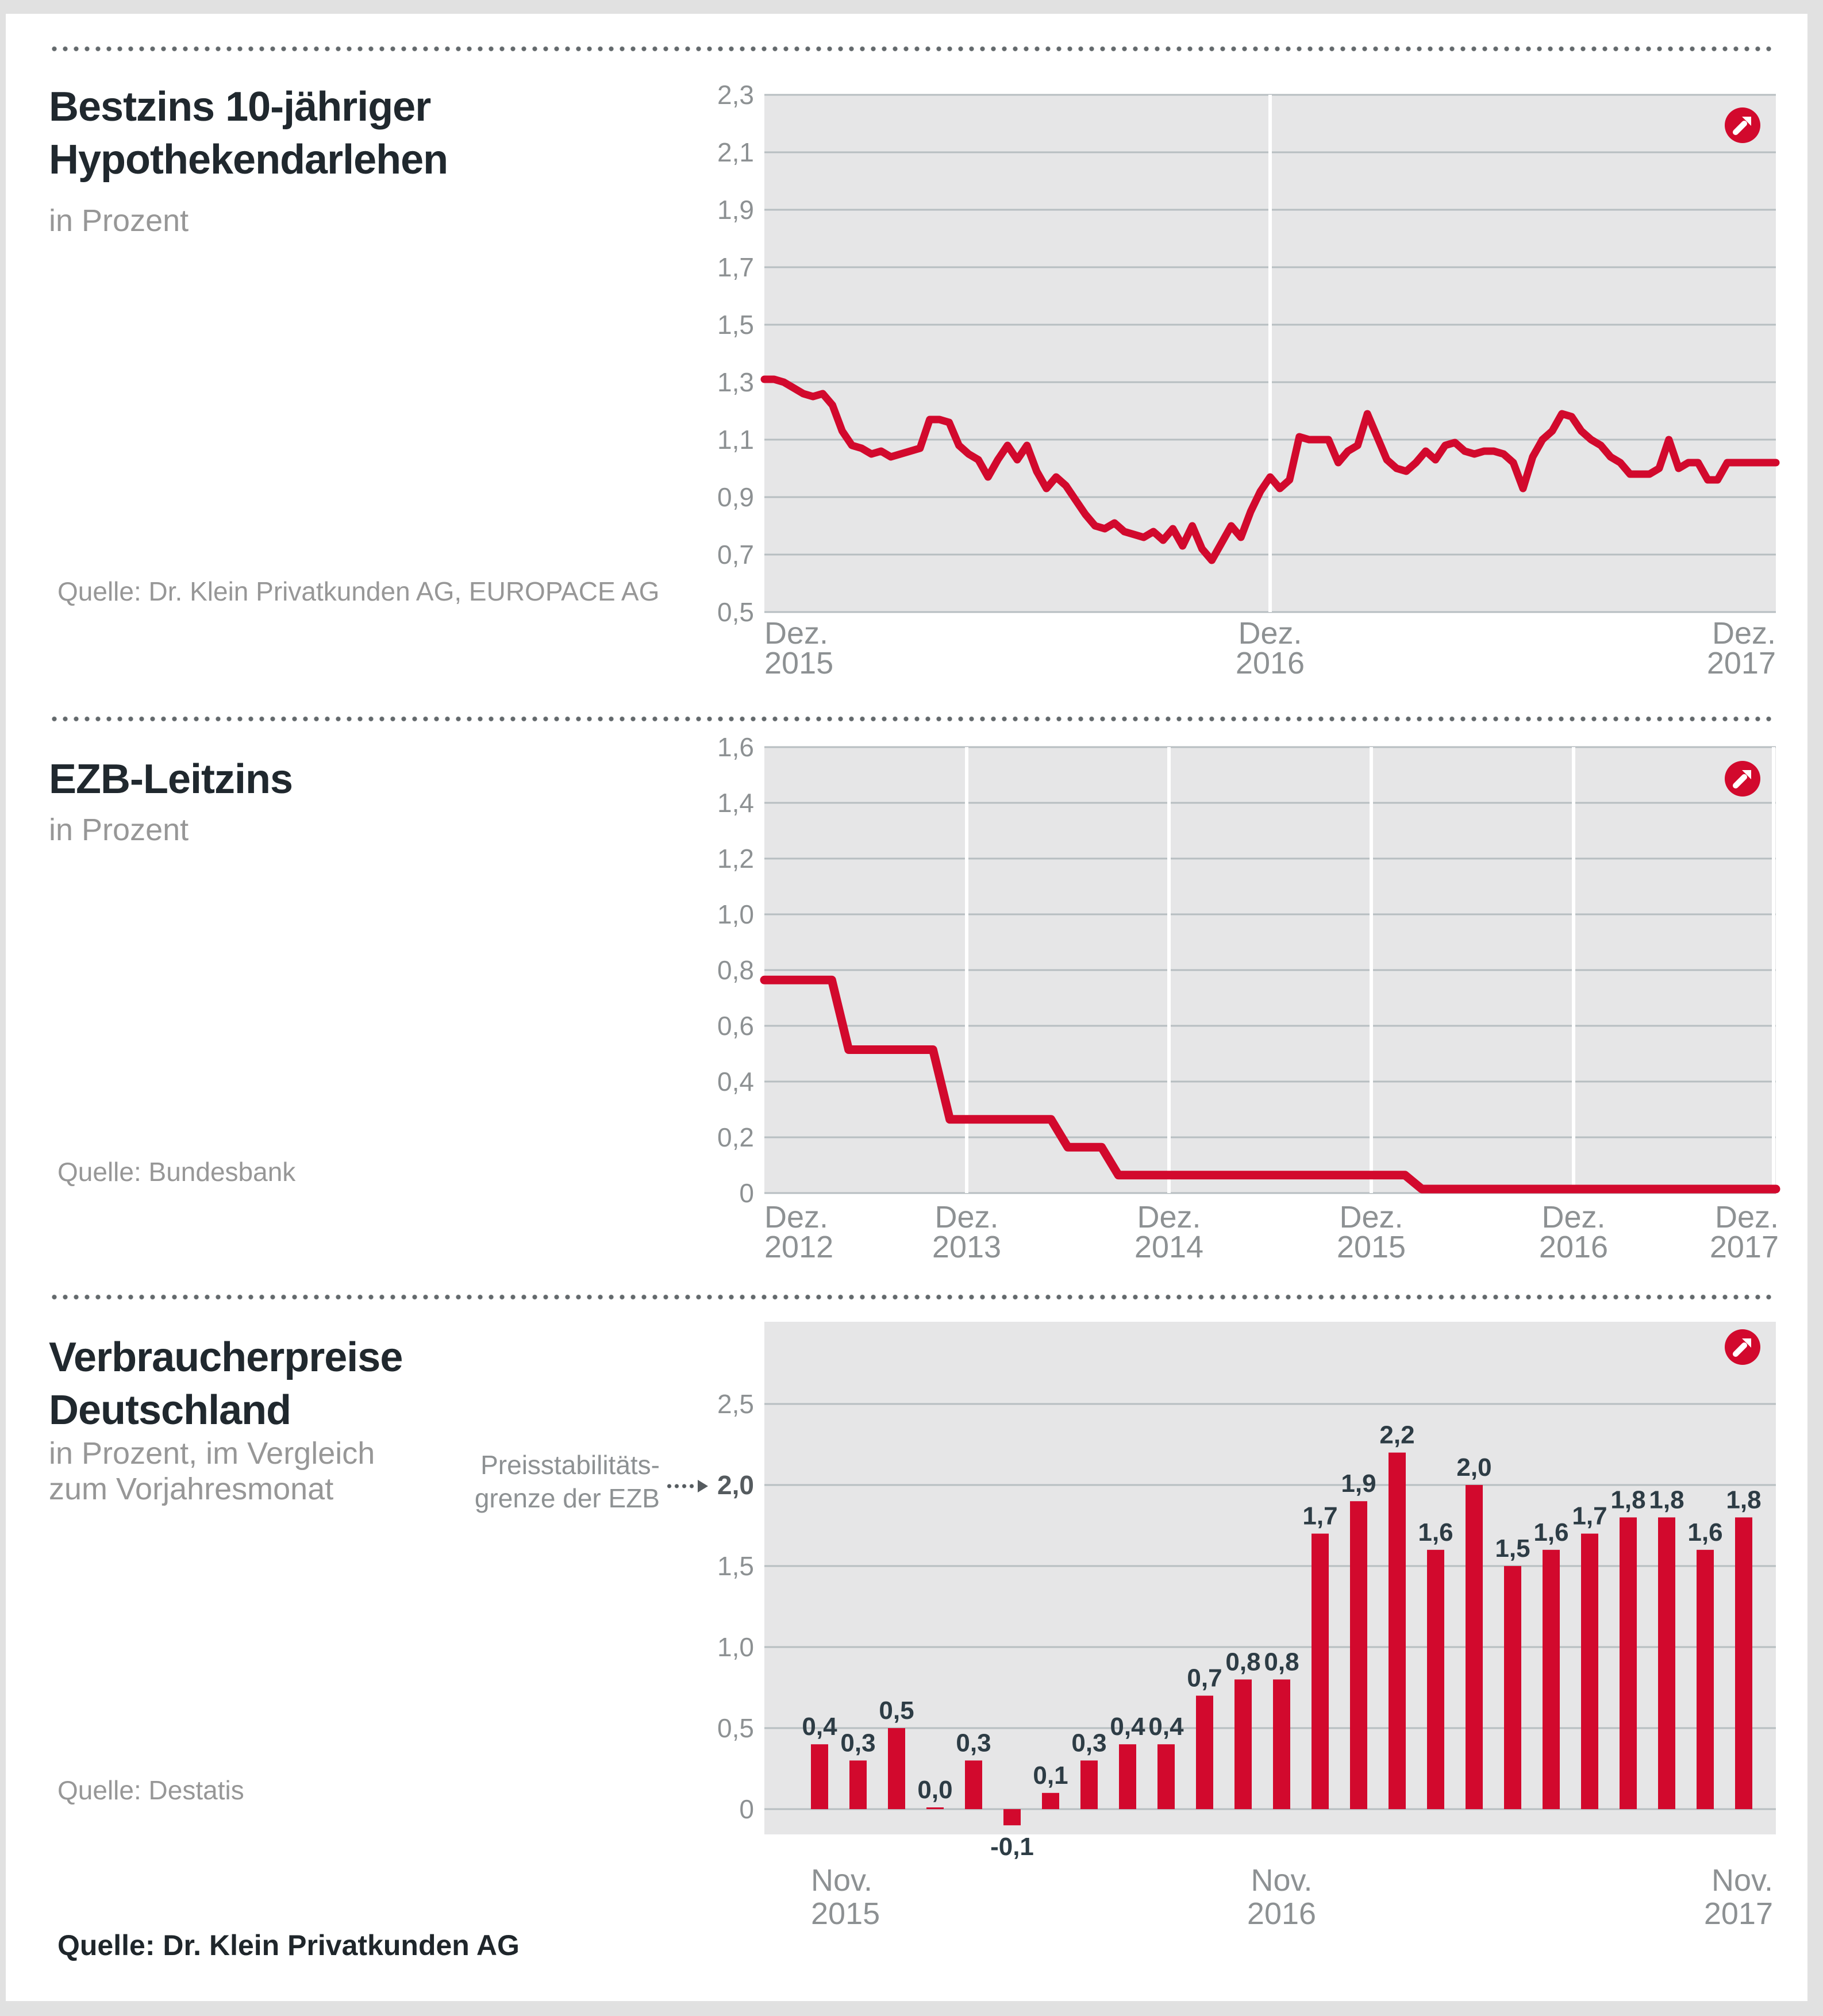 This screenshot has height=2016, width=1823. Describe the element at coordinates (1270, 1578) in the screenshot. I see `plot-area` at that location.